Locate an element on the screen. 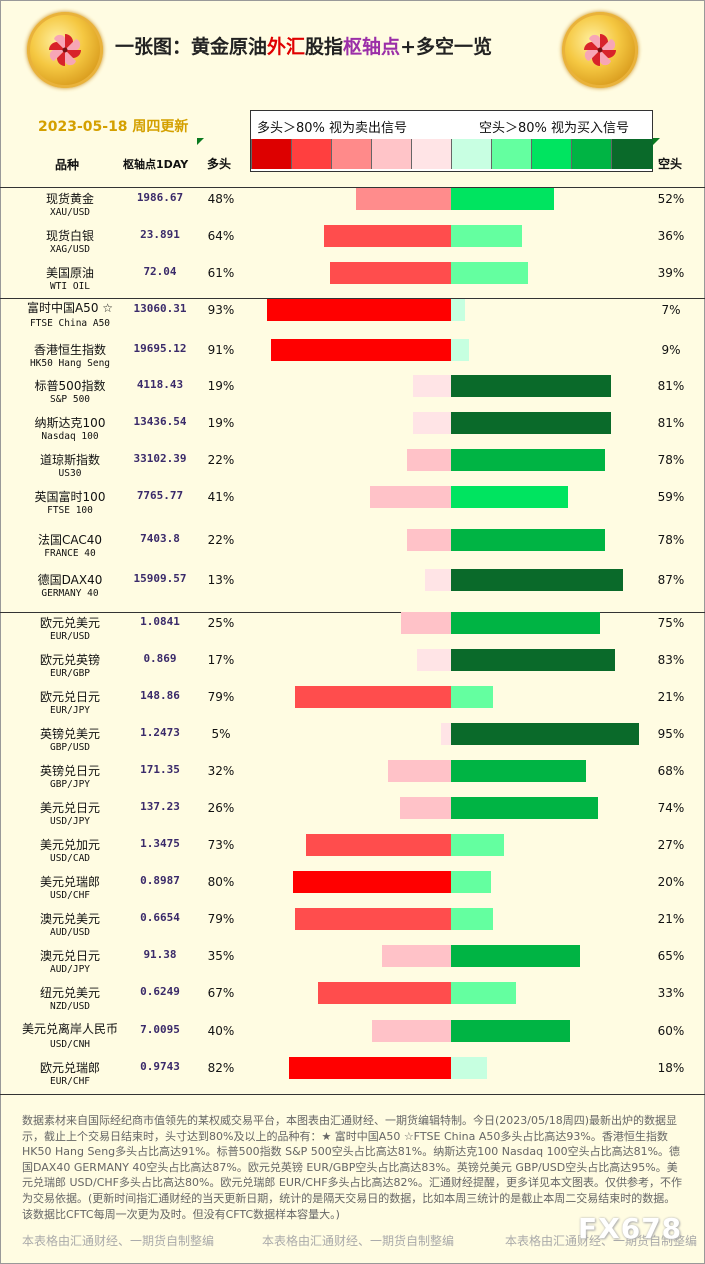 This screenshot has height=1264, width=705. instrument-code: EUR/GBP is located at coordinates (70, 673).